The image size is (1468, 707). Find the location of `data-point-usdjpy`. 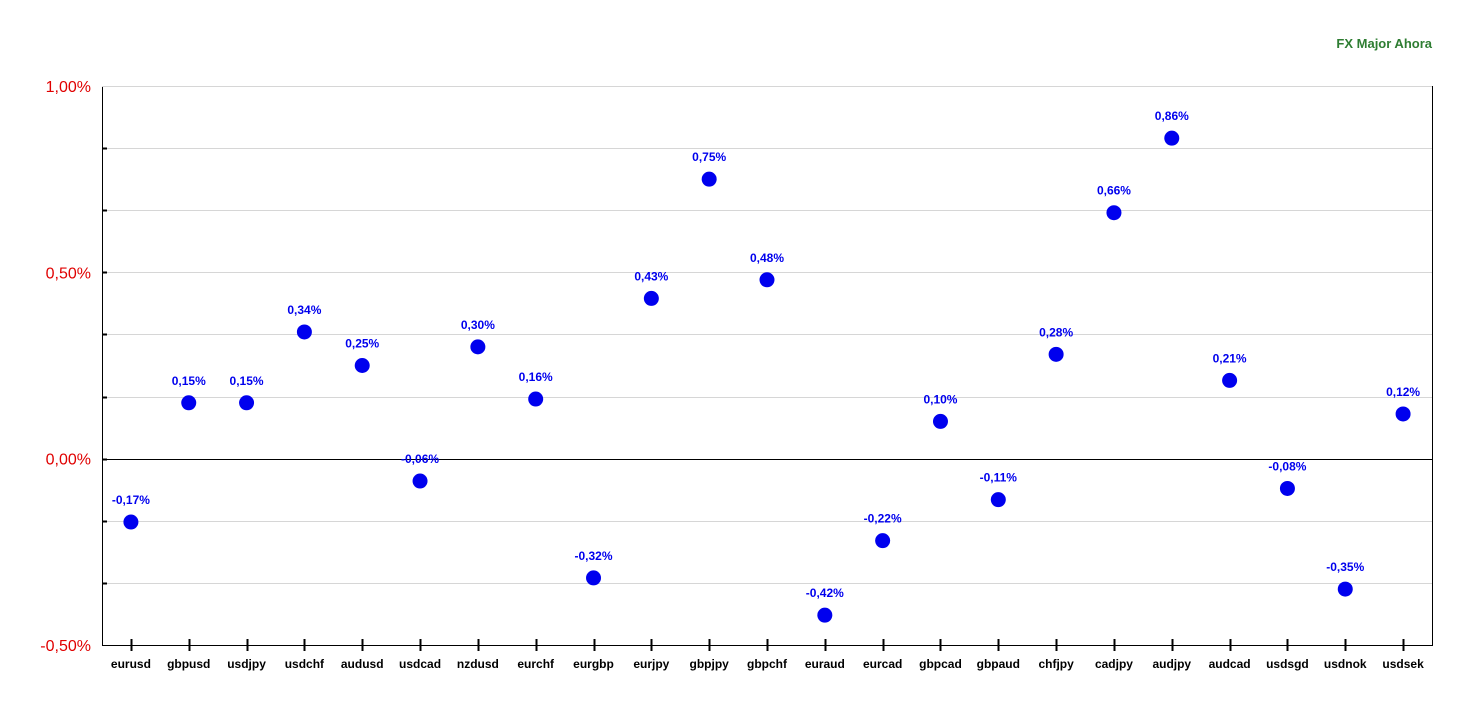

data-point-usdjpy is located at coordinates (247, 403).